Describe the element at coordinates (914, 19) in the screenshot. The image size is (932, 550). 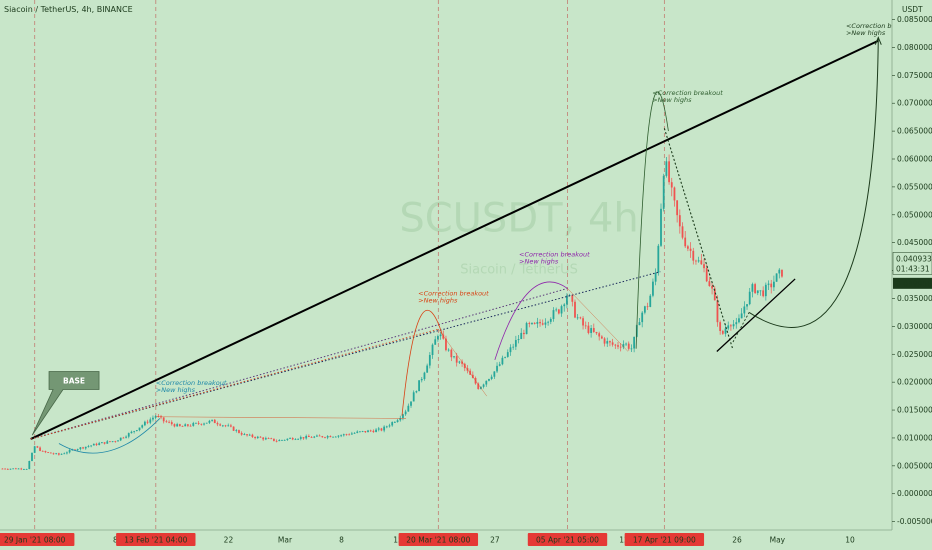
I see `y-tick-label: 0.085000` at that location.